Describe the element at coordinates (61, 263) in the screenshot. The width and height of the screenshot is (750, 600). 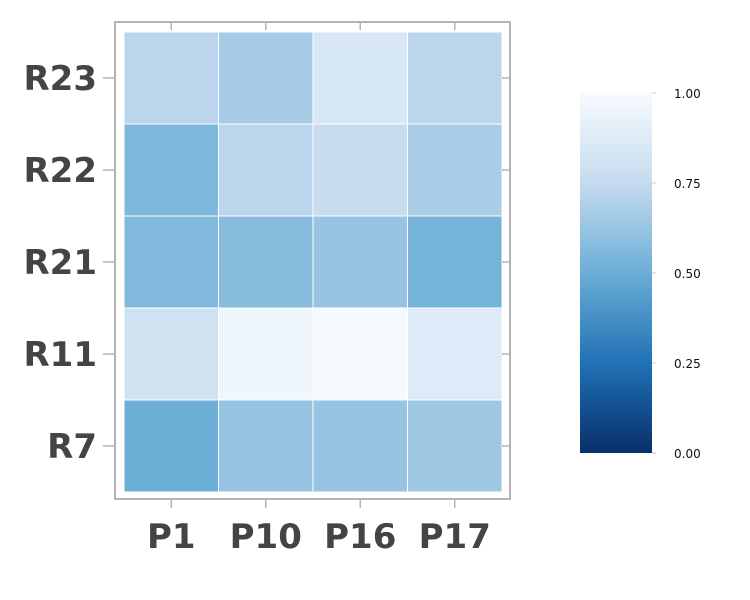
I see `y-tick-label: R21` at that location.